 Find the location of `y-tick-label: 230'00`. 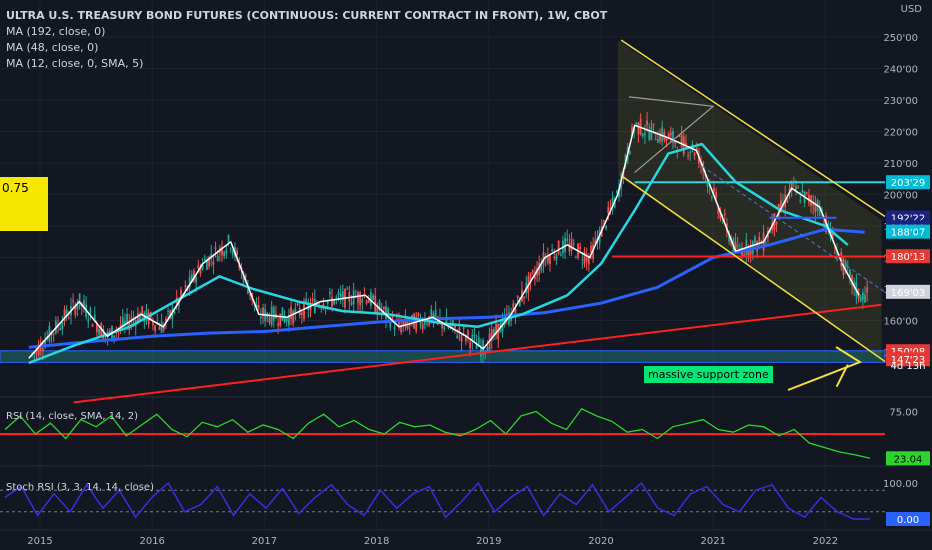

y-tick-label: 230'00 is located at coordinates (900, 101).